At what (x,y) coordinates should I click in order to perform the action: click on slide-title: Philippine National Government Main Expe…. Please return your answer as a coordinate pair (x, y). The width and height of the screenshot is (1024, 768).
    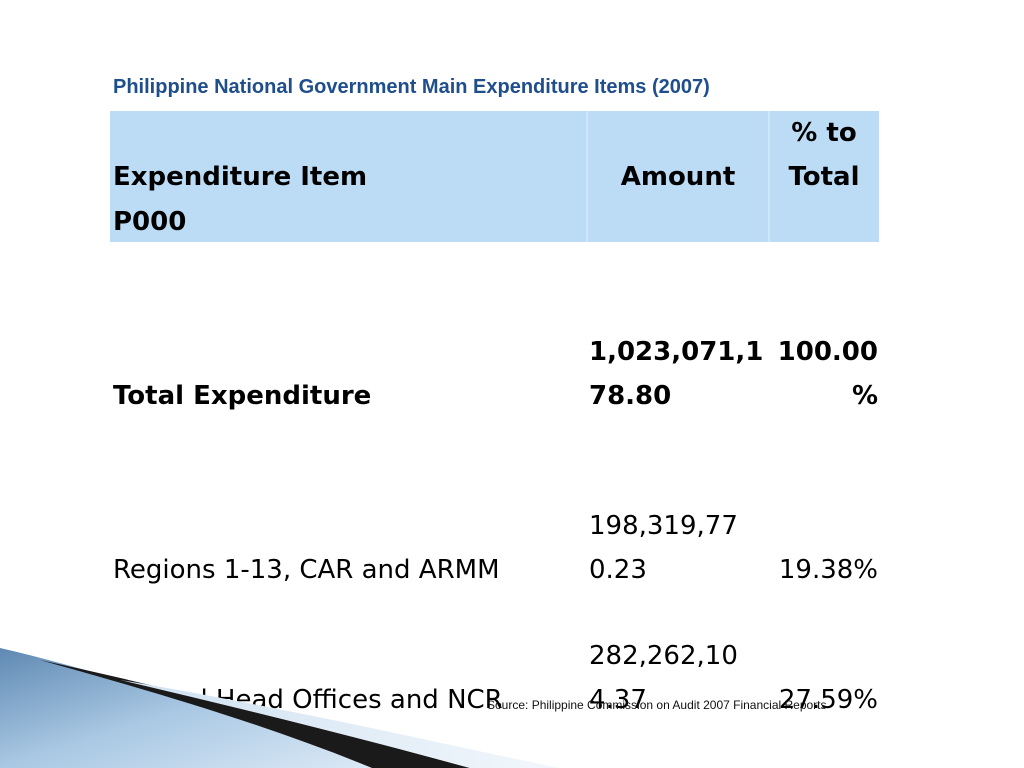
    Looking at the image, I should click on (411, 87).